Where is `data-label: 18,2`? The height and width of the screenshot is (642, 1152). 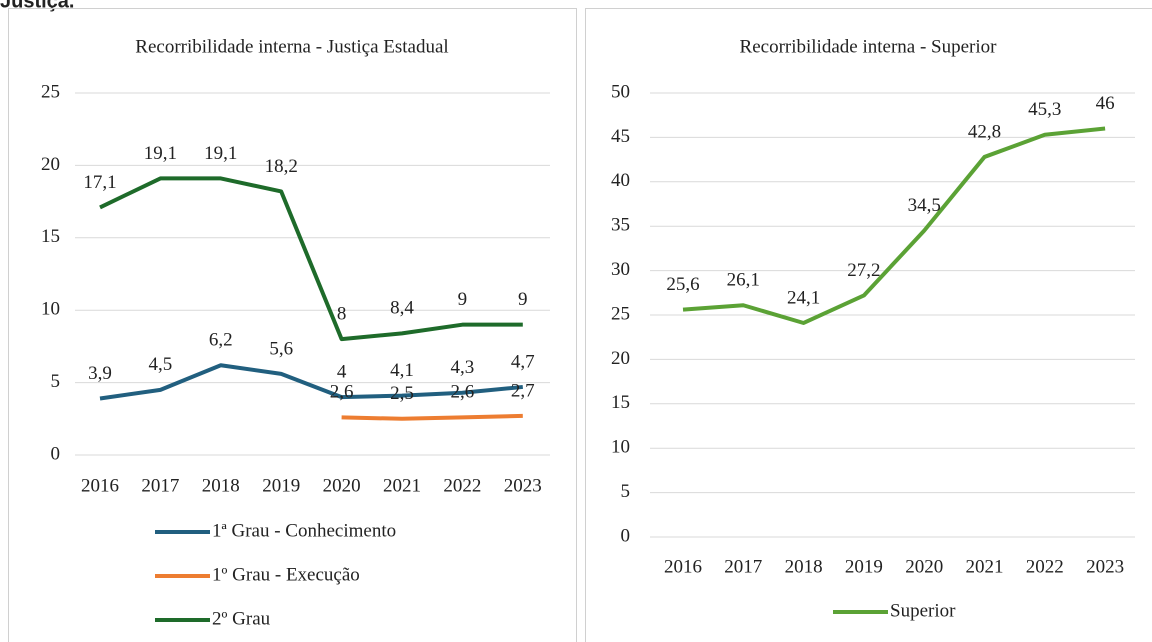 data-label: 18,2 is located at coordinates (281, 166).